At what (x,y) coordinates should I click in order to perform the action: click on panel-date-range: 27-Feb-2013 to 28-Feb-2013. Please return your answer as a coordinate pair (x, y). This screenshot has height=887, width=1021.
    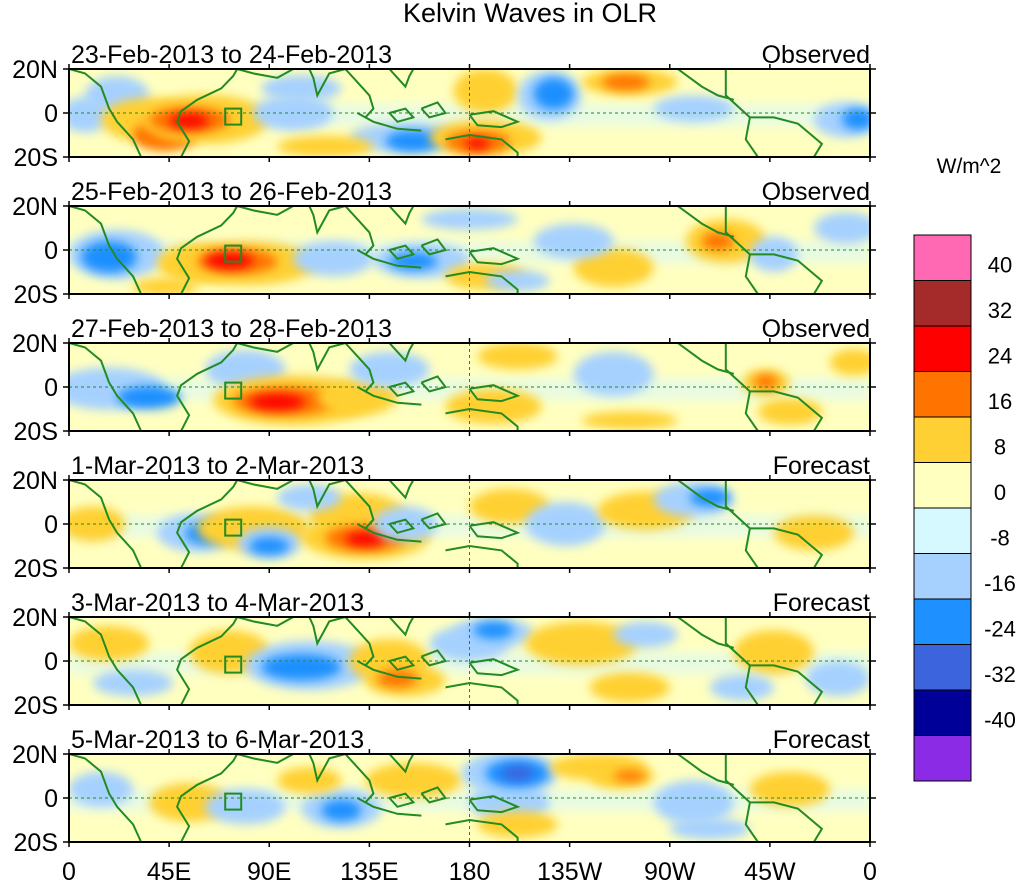
    Looking at the image, I should click on (231, 329).